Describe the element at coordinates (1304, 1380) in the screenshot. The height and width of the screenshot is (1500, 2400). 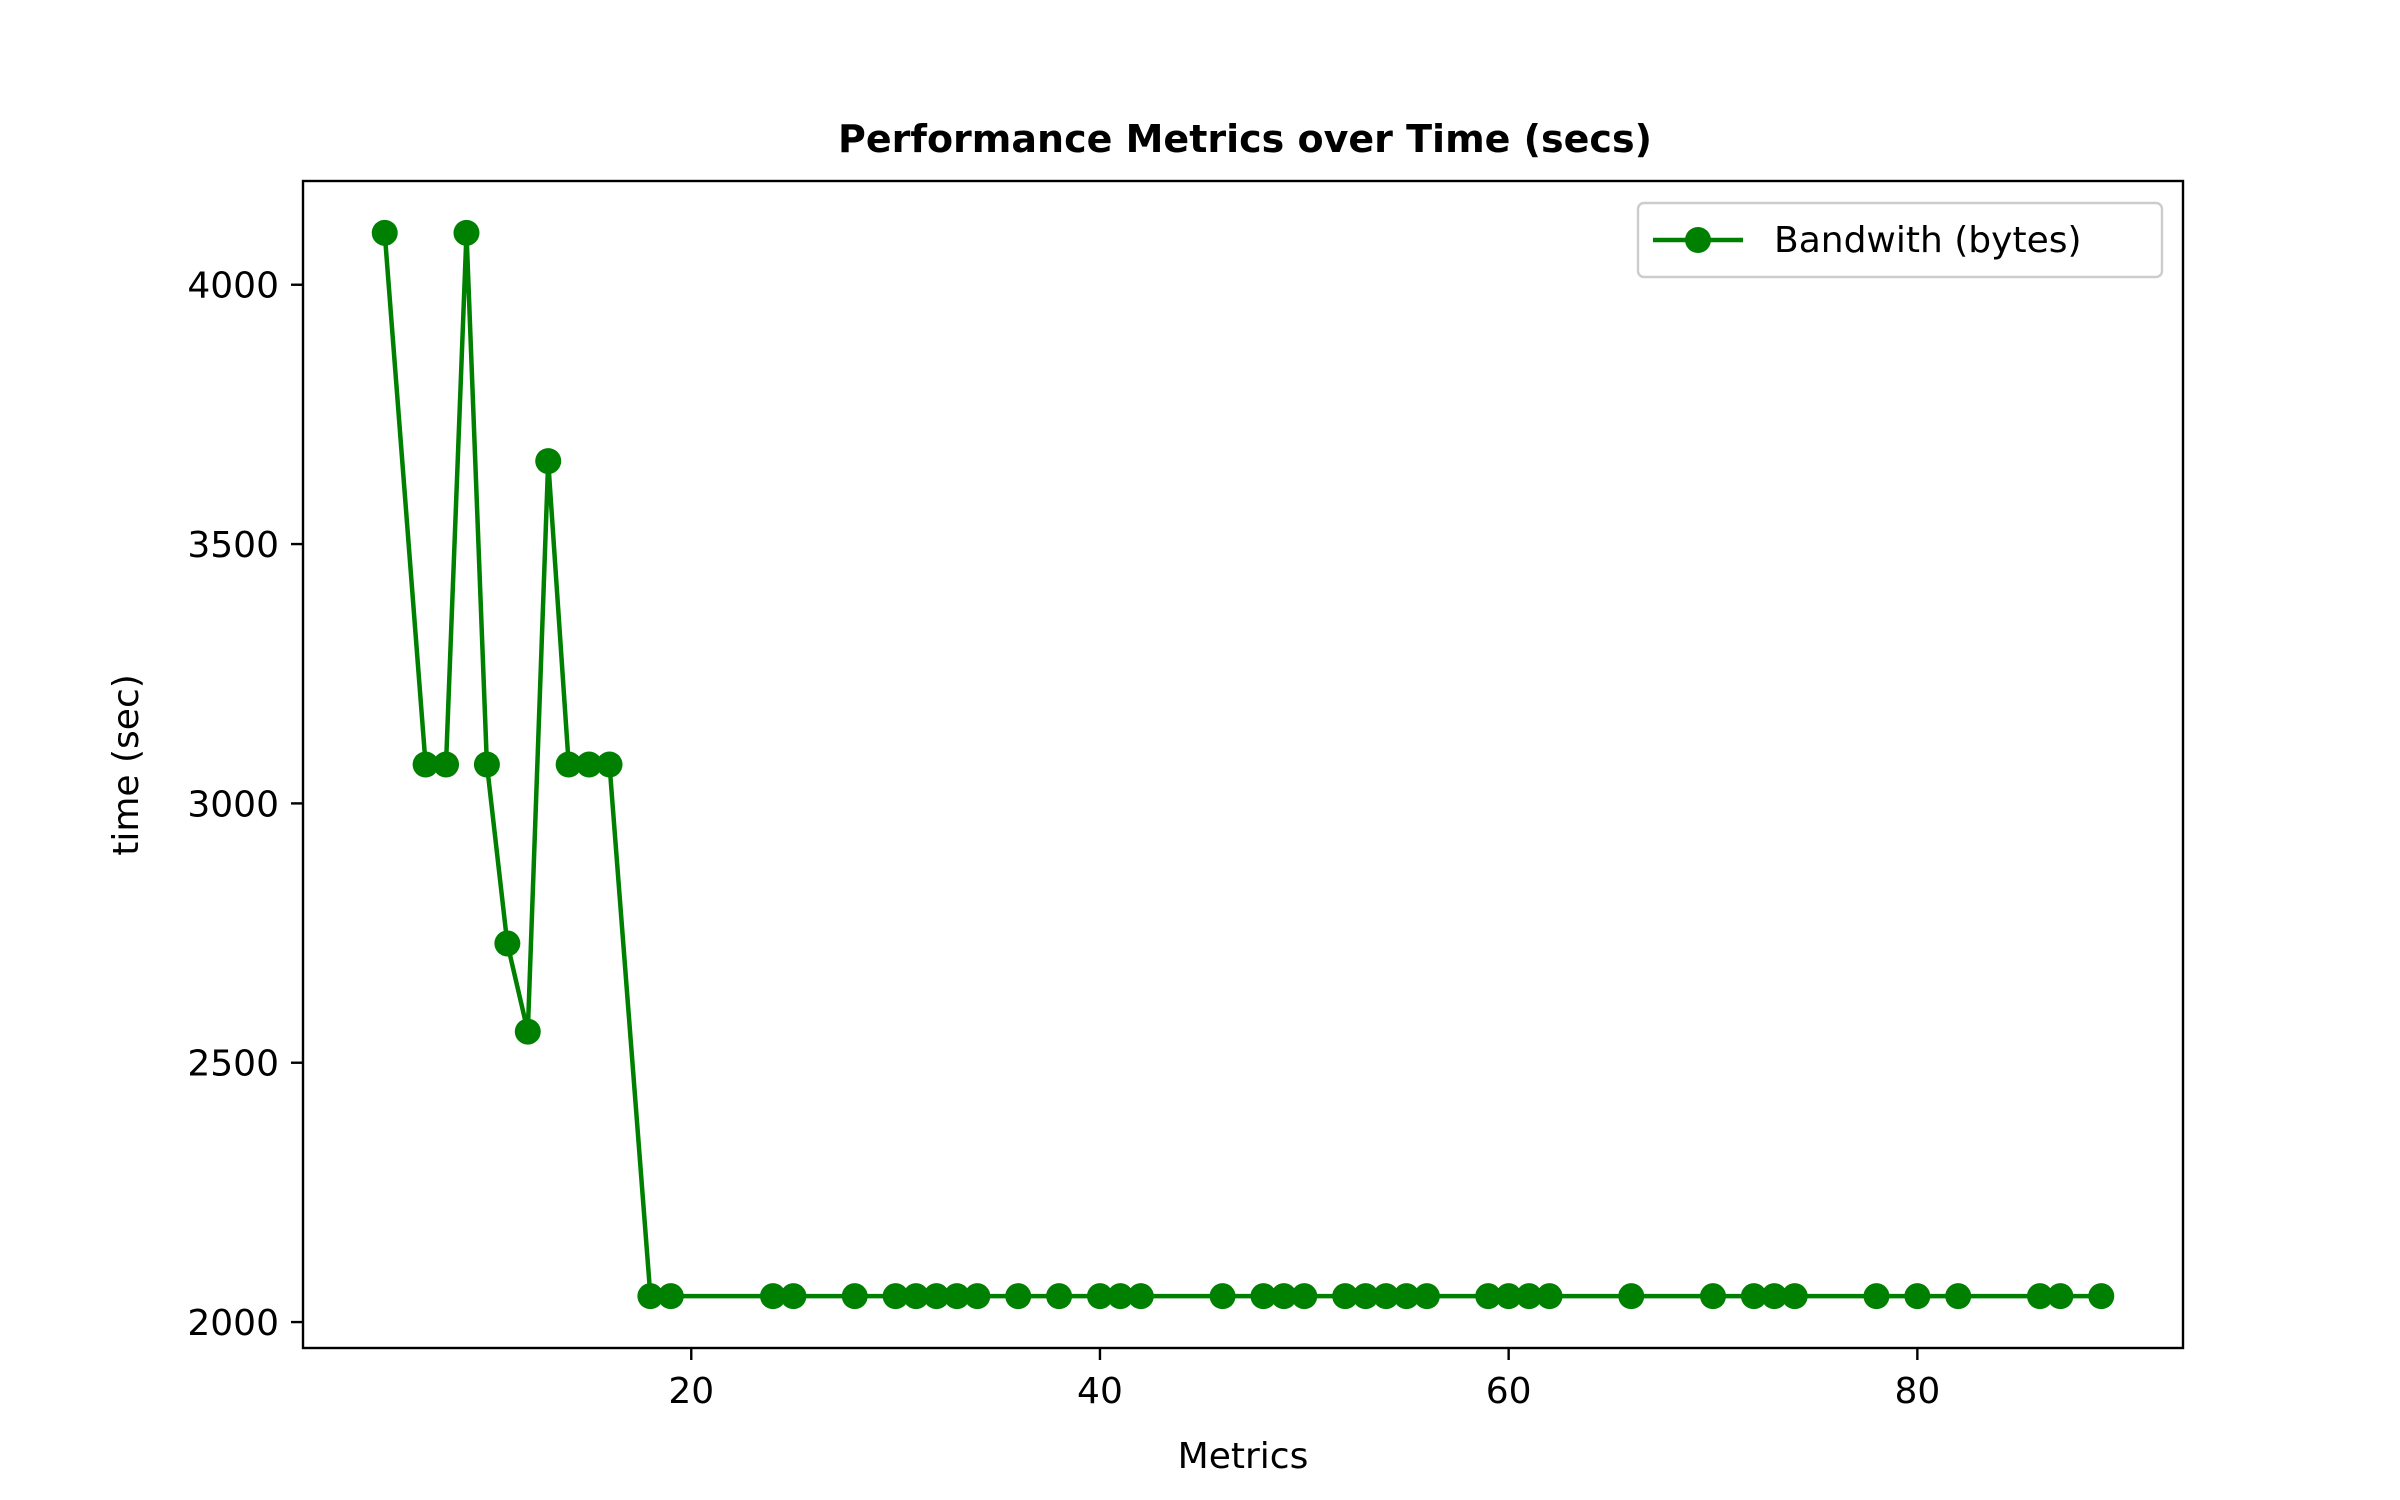
I see `x-axis-ticks: 20 40 60 80` at that location.